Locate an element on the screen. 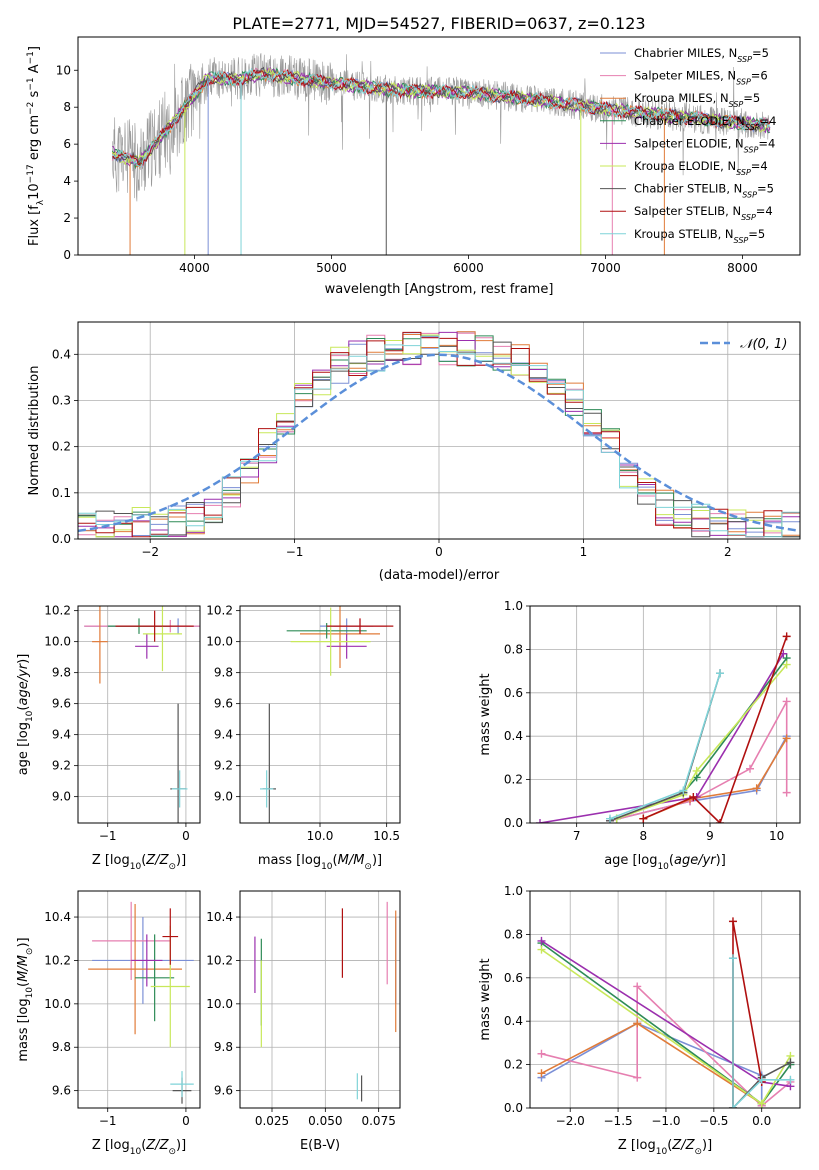 The image size is (819, 1170). x-tick-label: −2.0 is located at coordinates (570, 1121).